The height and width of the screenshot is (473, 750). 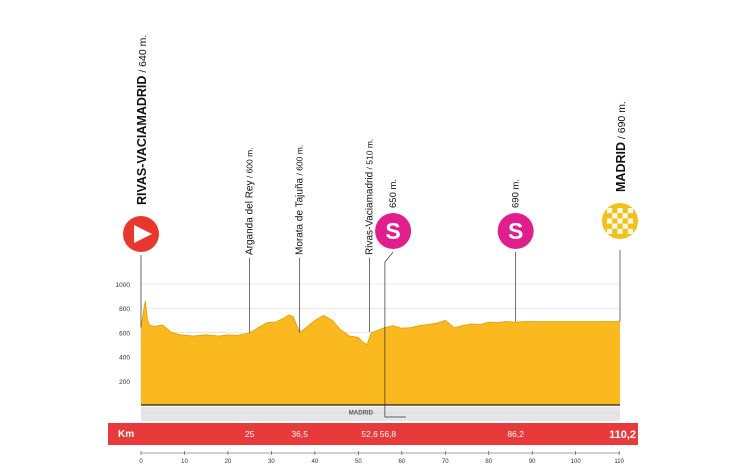 I want to click on y-tick-label: 200, so click(x=124, y=382).